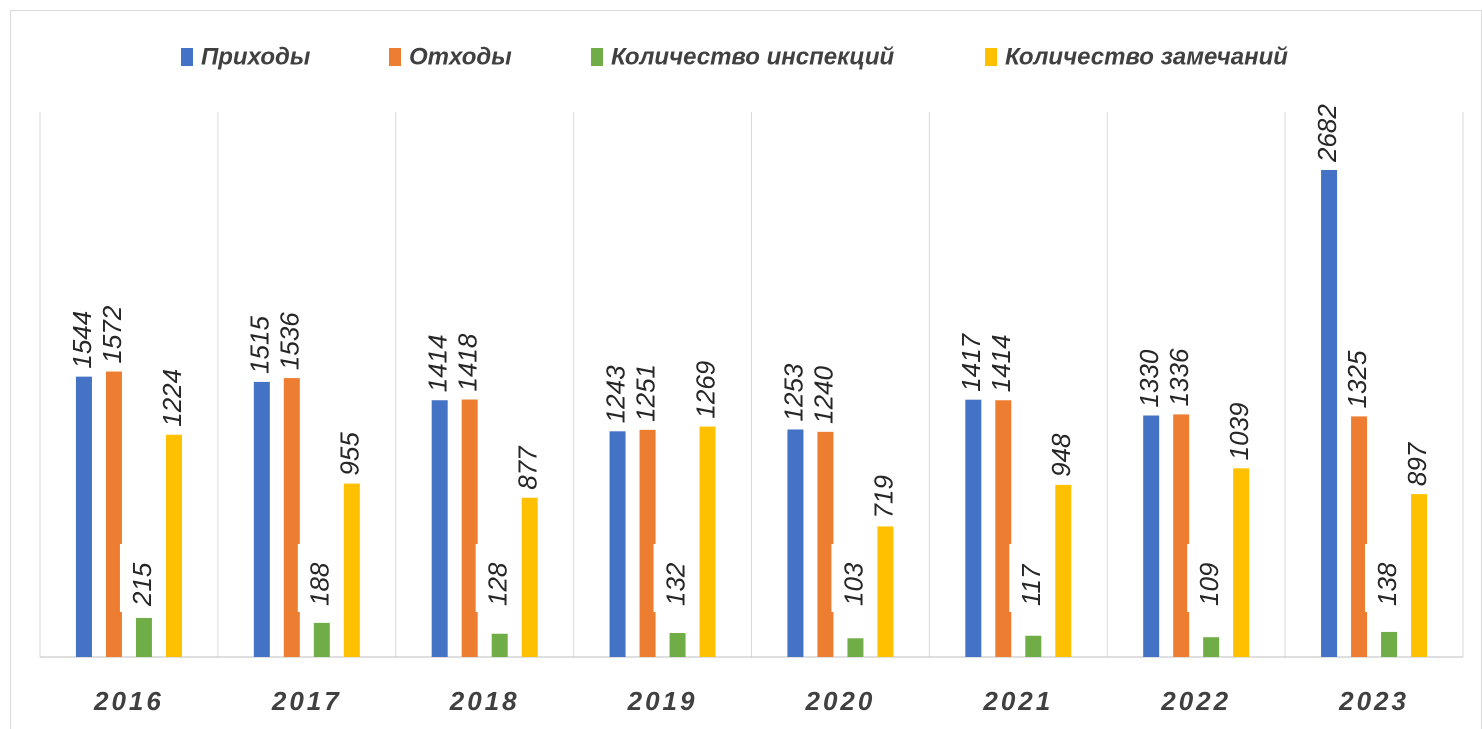 This screenshot has width=1482, height=729. What do you see at coordinates (128, 701) in the screenshot?
I see `x-tick-label: 2016` at bounding box center [128, 701].